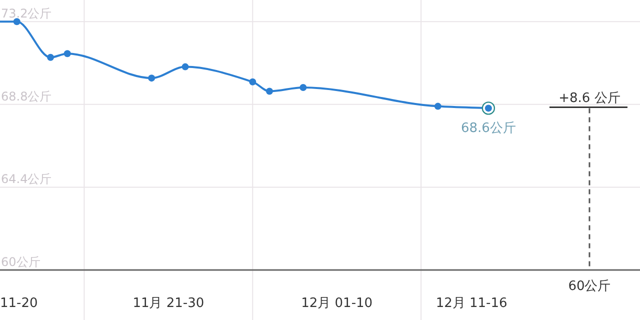 This screenshot has width=640, height=320. Describe the element at coordinates (488, 128) in the screenshot. I see `data-label: 68.6公斤` at that location.